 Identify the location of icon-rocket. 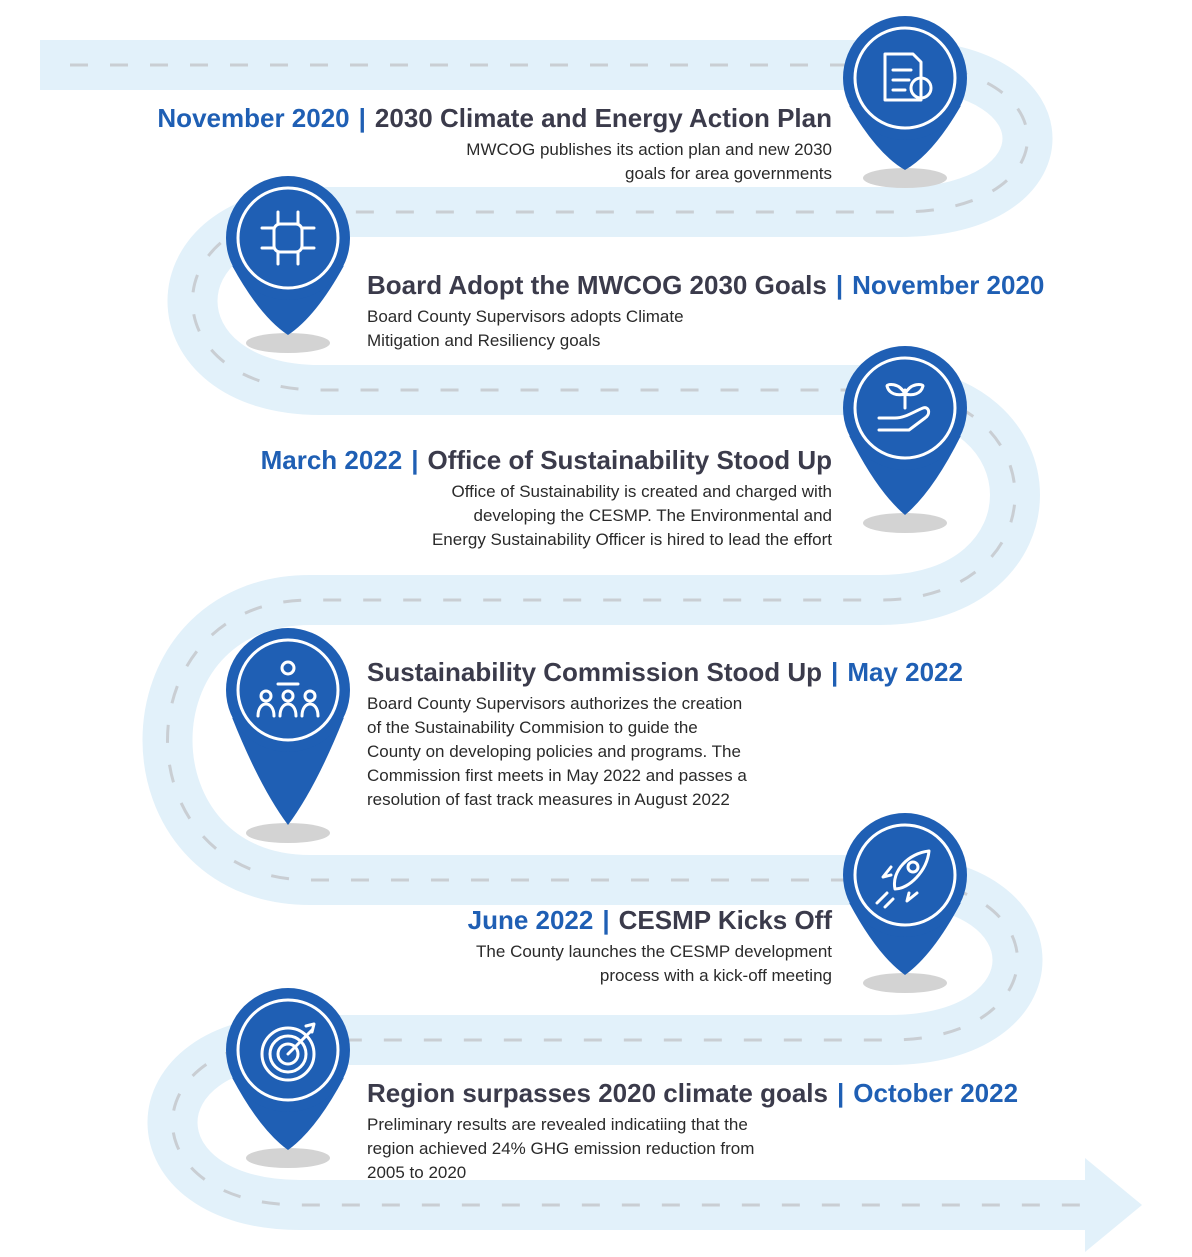
(903, 879).